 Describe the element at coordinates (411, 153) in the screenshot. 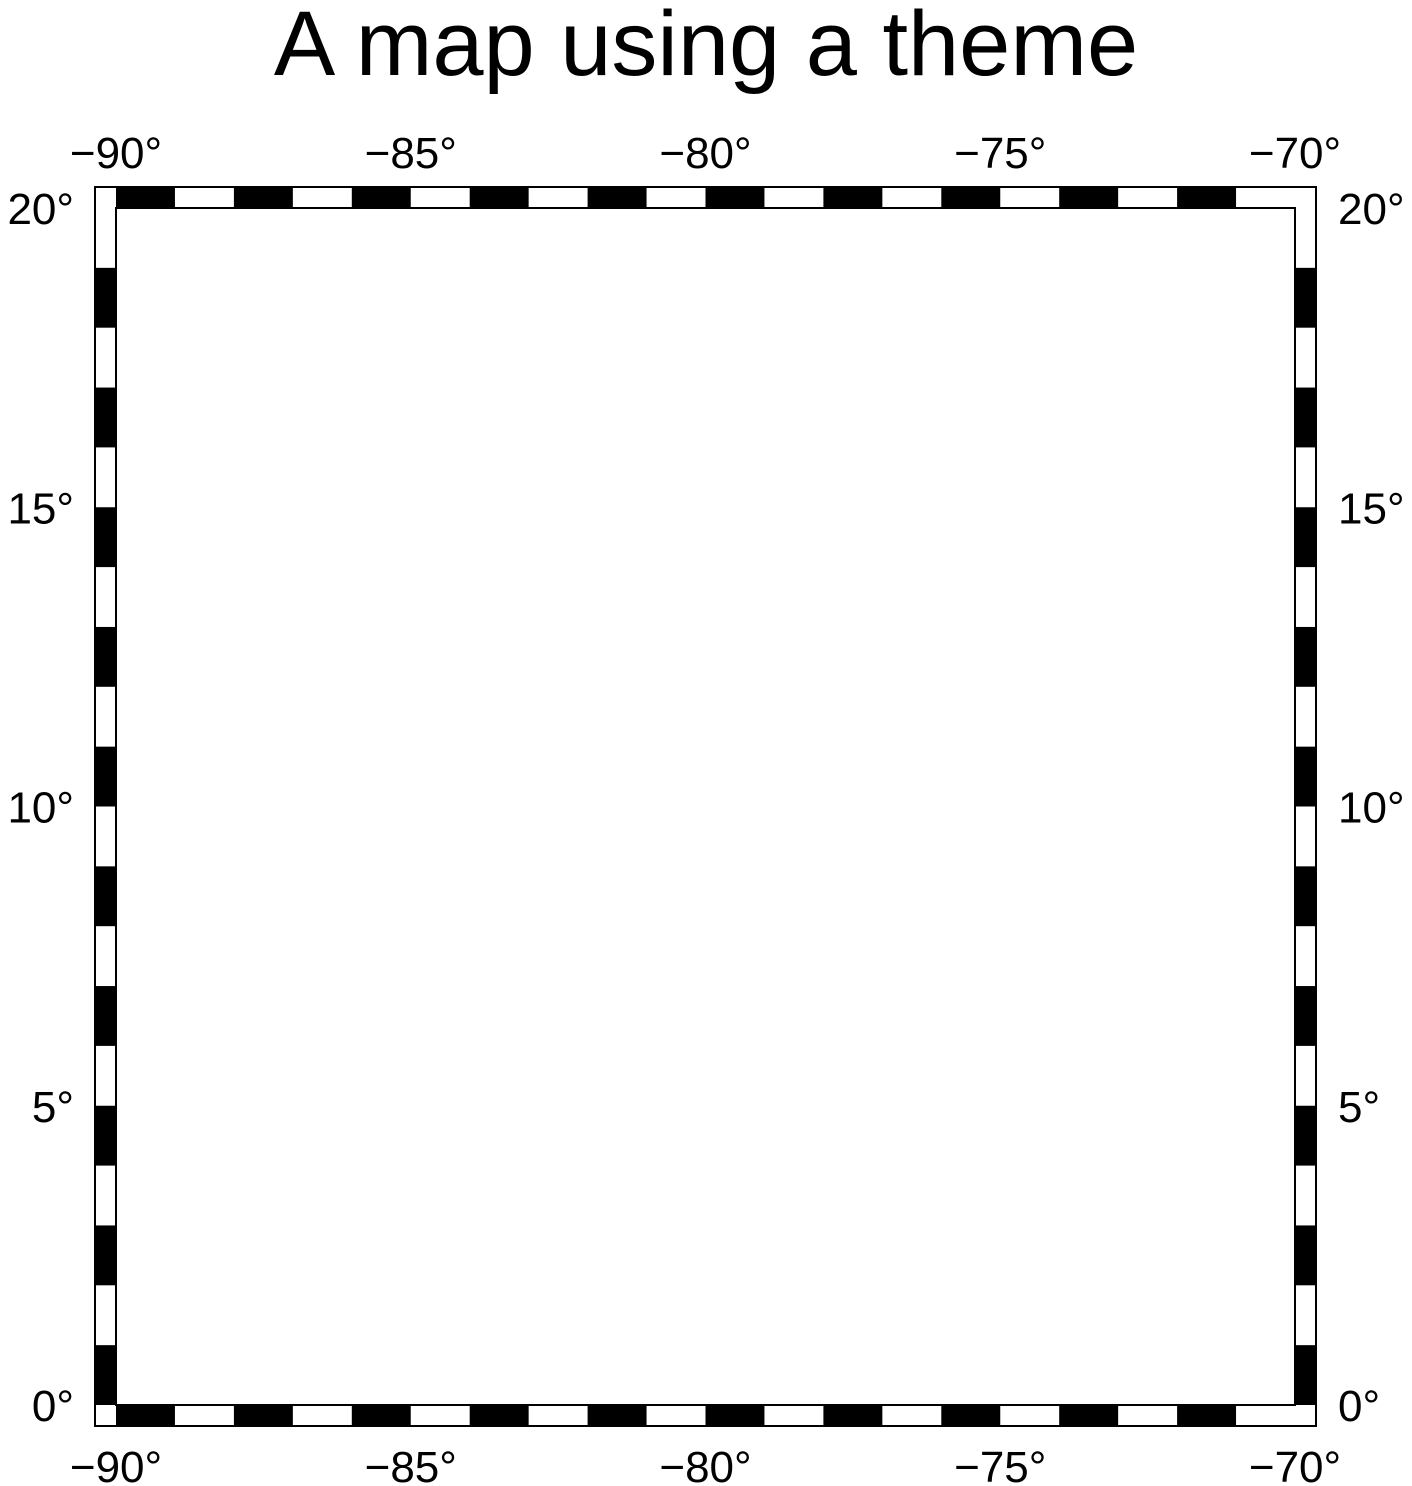

I see `lon-label-top: −85°` at that location.